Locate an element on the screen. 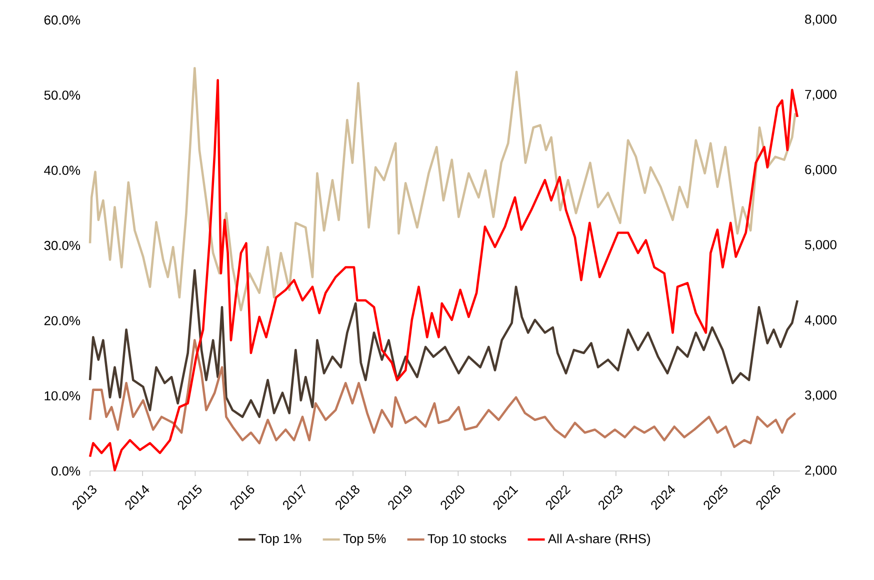 The height and width of the screenshot is (580, 874). y2-tick-label: 3,000 is located at coordinates (820, 396).